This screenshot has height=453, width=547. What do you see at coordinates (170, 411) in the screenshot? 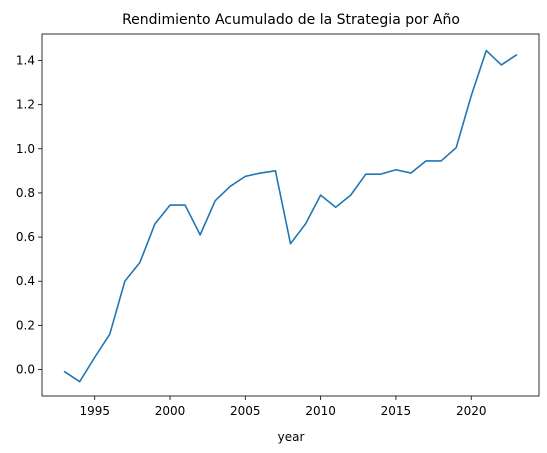
I see `x-tick-label: 2000` at bounding box center [170, 411].